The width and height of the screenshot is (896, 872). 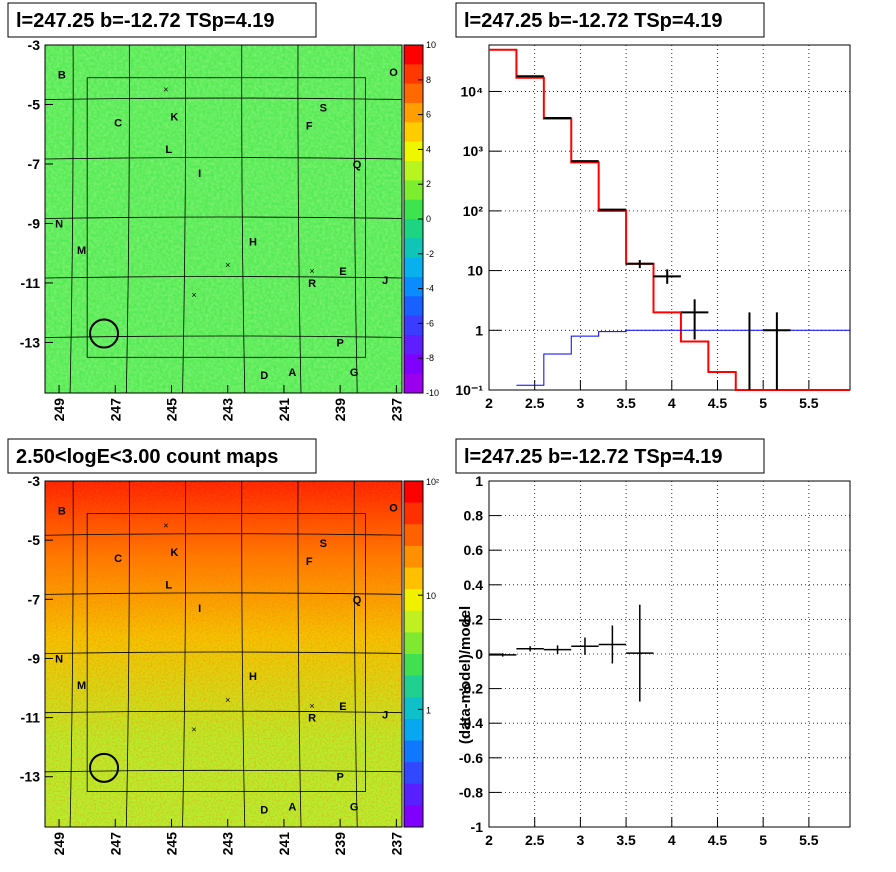 I want to click on source-label: I, so click(x=199, y=609).